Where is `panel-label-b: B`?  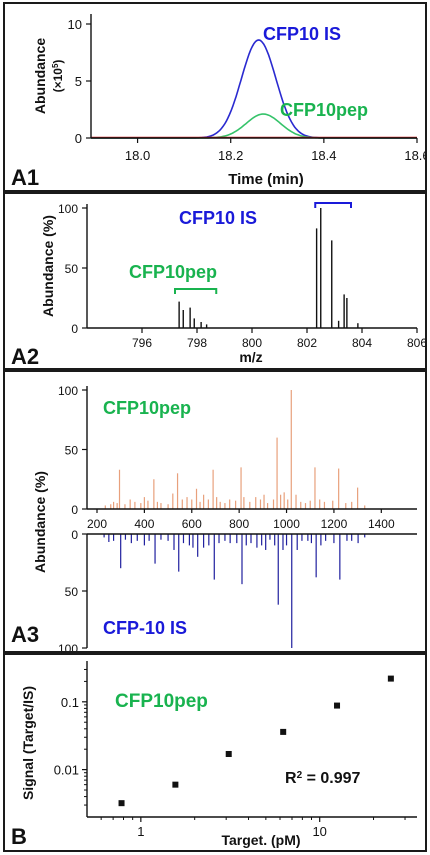
panel-label-b: B is located at coordinates (19, 836).